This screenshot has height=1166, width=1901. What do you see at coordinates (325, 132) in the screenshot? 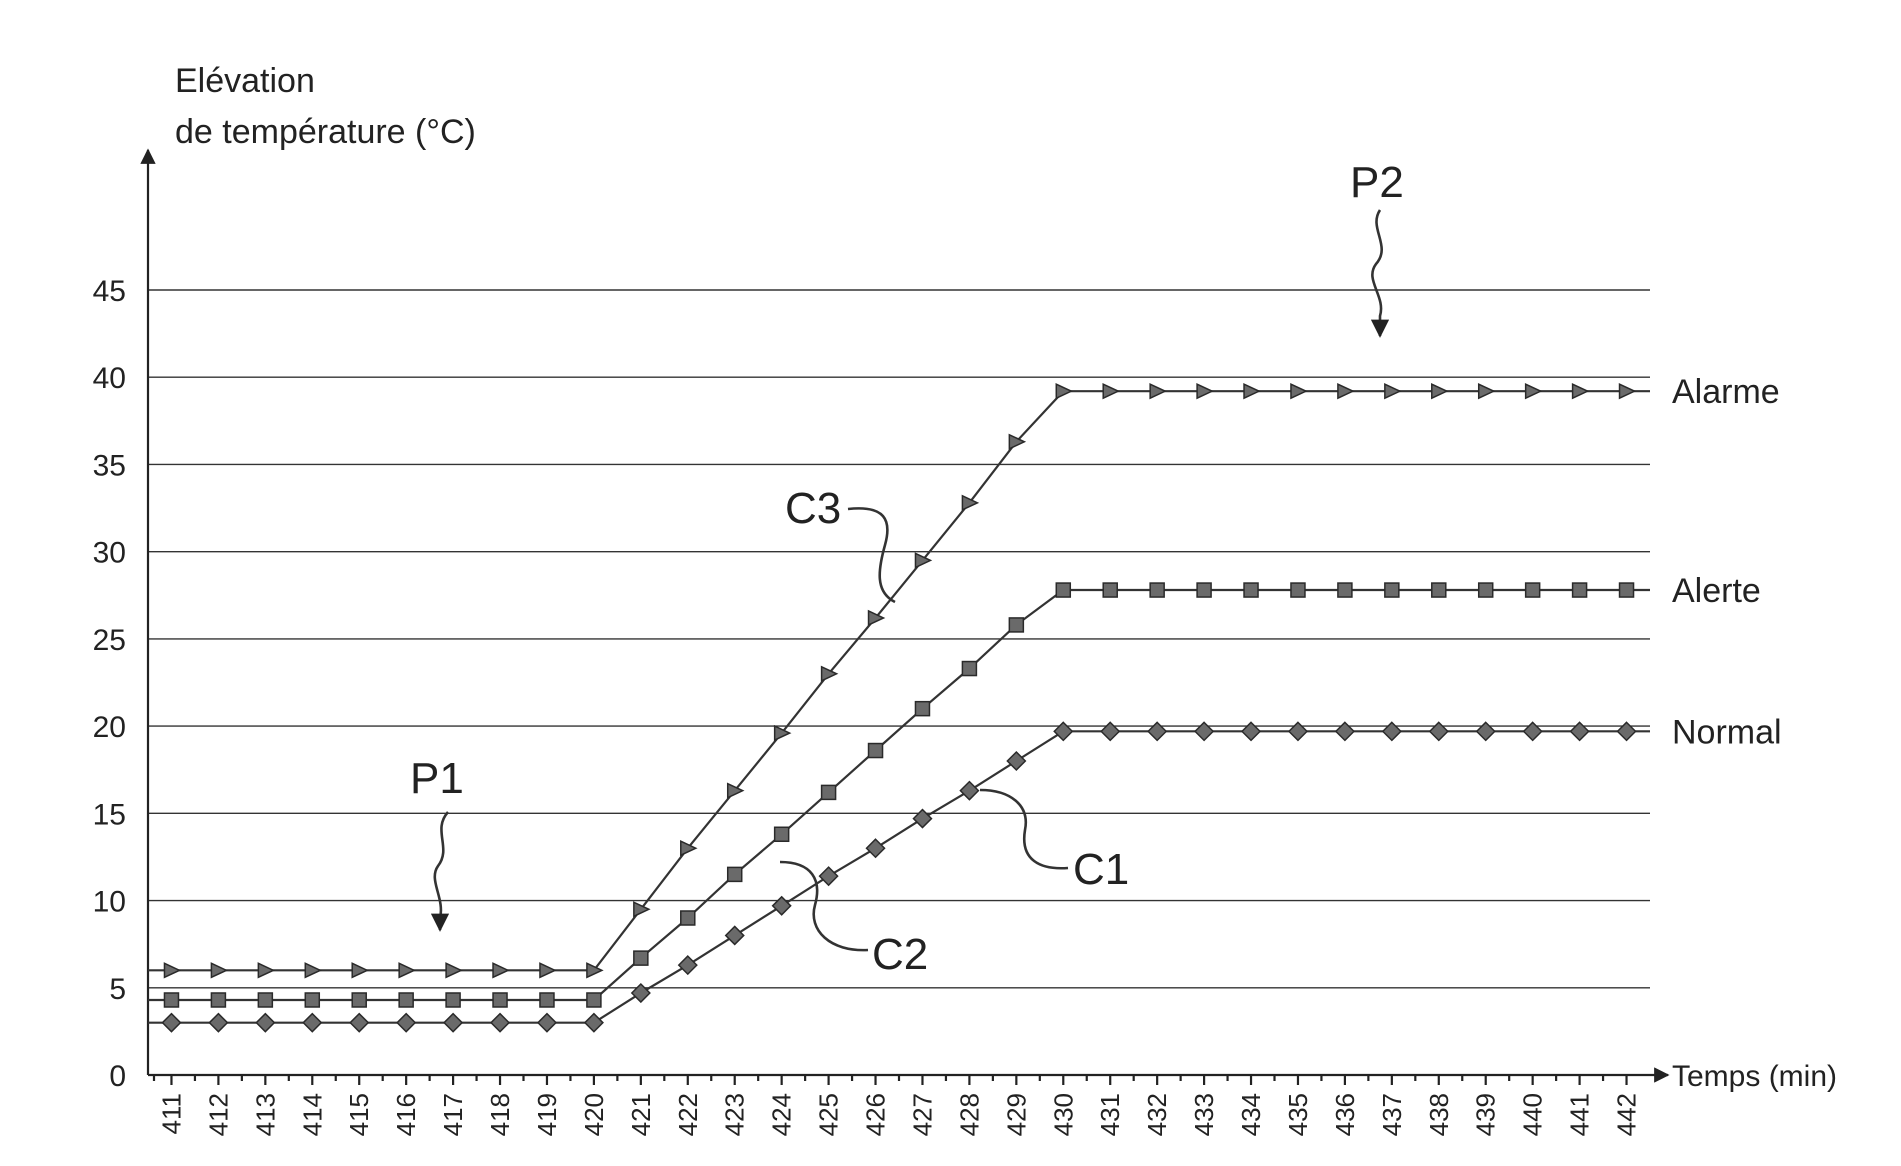
I see `y-axis-label-line-2: de température (°C)` at bounding box center [325, 132].